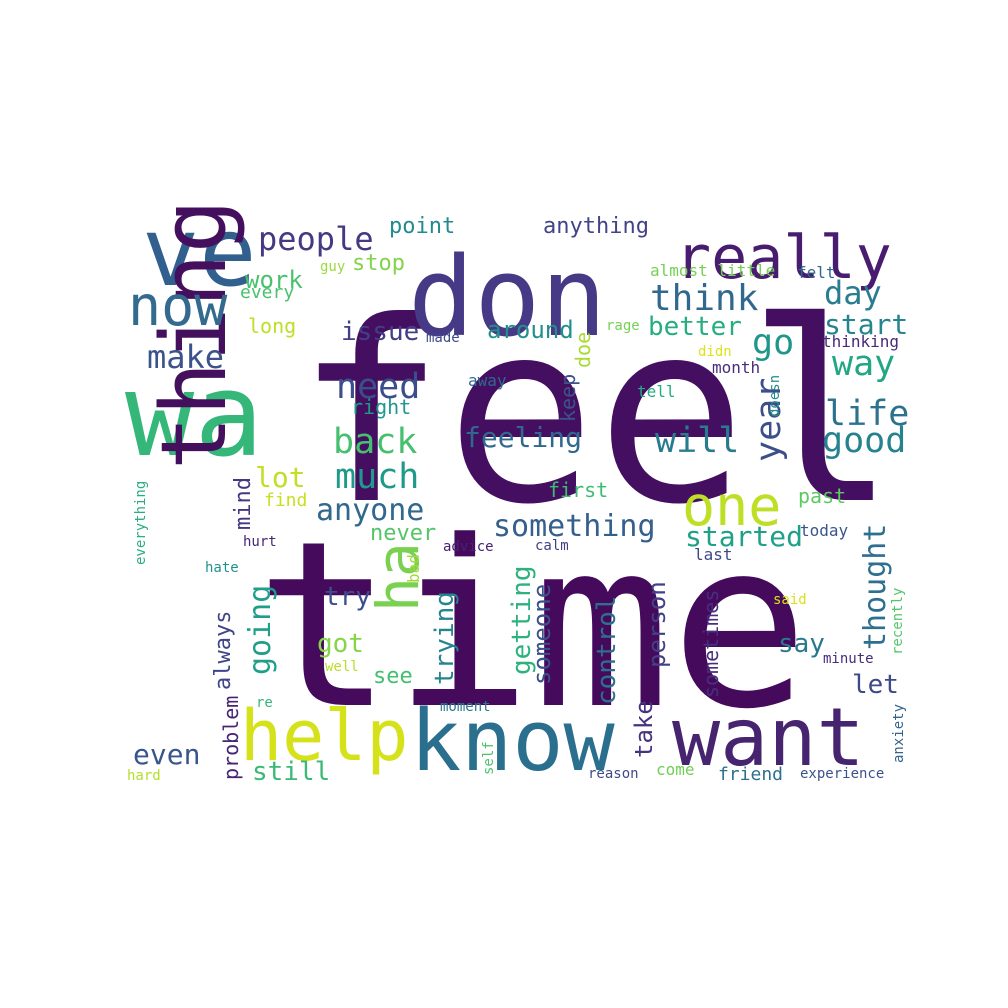 This screenshot has width=1008, height=1008. What do you see at coordinates (377, 477) in the screenshot?
I see `word-much: much` at bounding box center [377, 477].